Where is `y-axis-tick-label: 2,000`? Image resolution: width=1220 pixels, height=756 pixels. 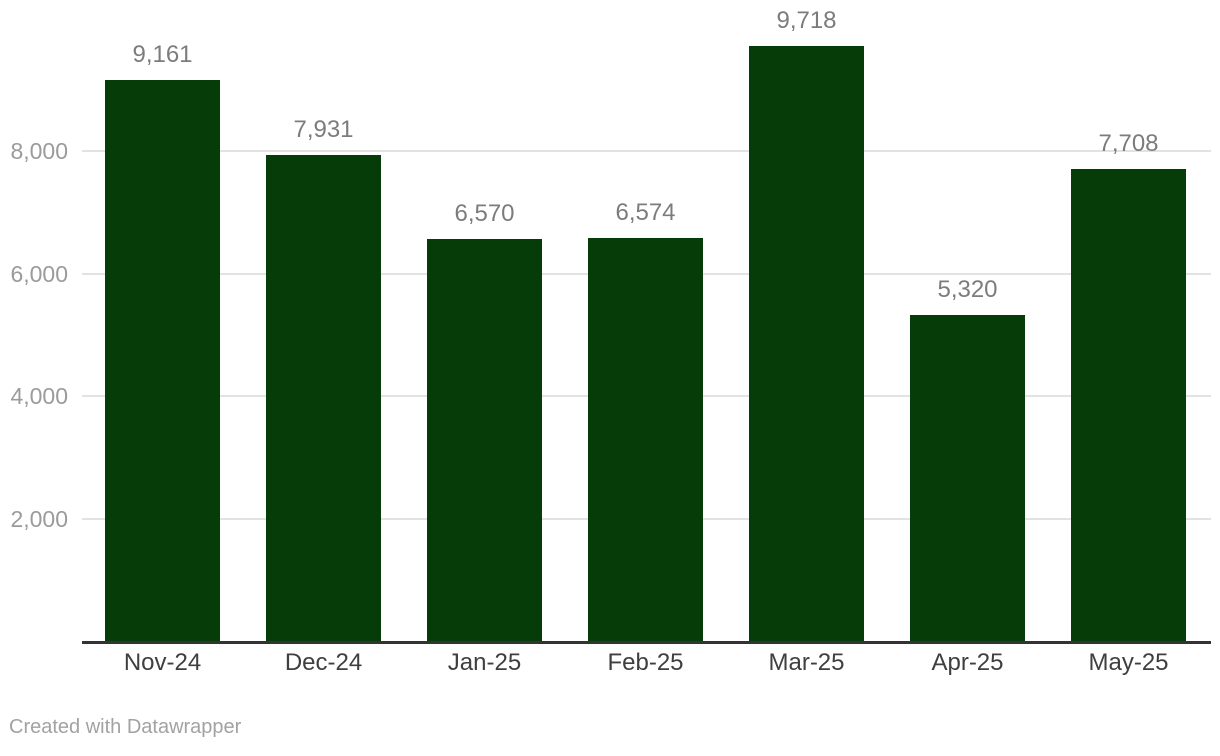
y-axis-tick-label: 2,000 is located at coordinates (39, 518).